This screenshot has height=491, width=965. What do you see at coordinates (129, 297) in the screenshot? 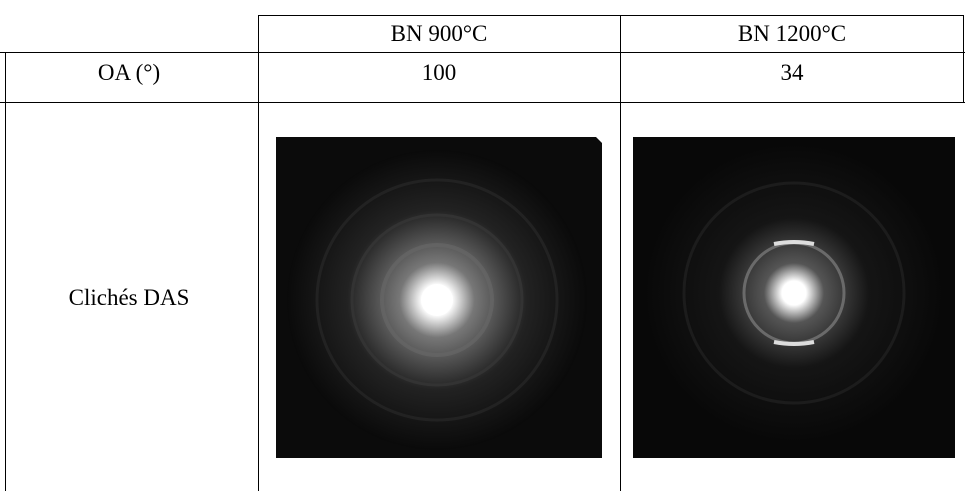
I see `row-label: Clichés DAS` at bounding box center [129, 297].